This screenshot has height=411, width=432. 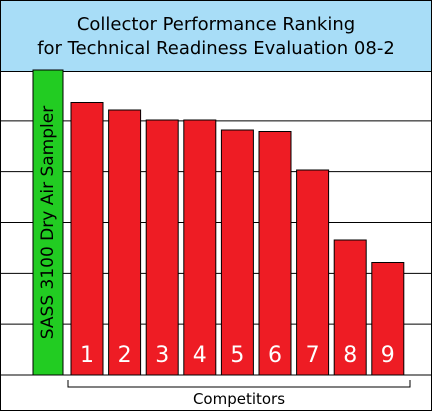 What do you see at coordinates (388, 355) in the screenshot?
I see `bar-label-9: 9` at bounding box center [388, 355].